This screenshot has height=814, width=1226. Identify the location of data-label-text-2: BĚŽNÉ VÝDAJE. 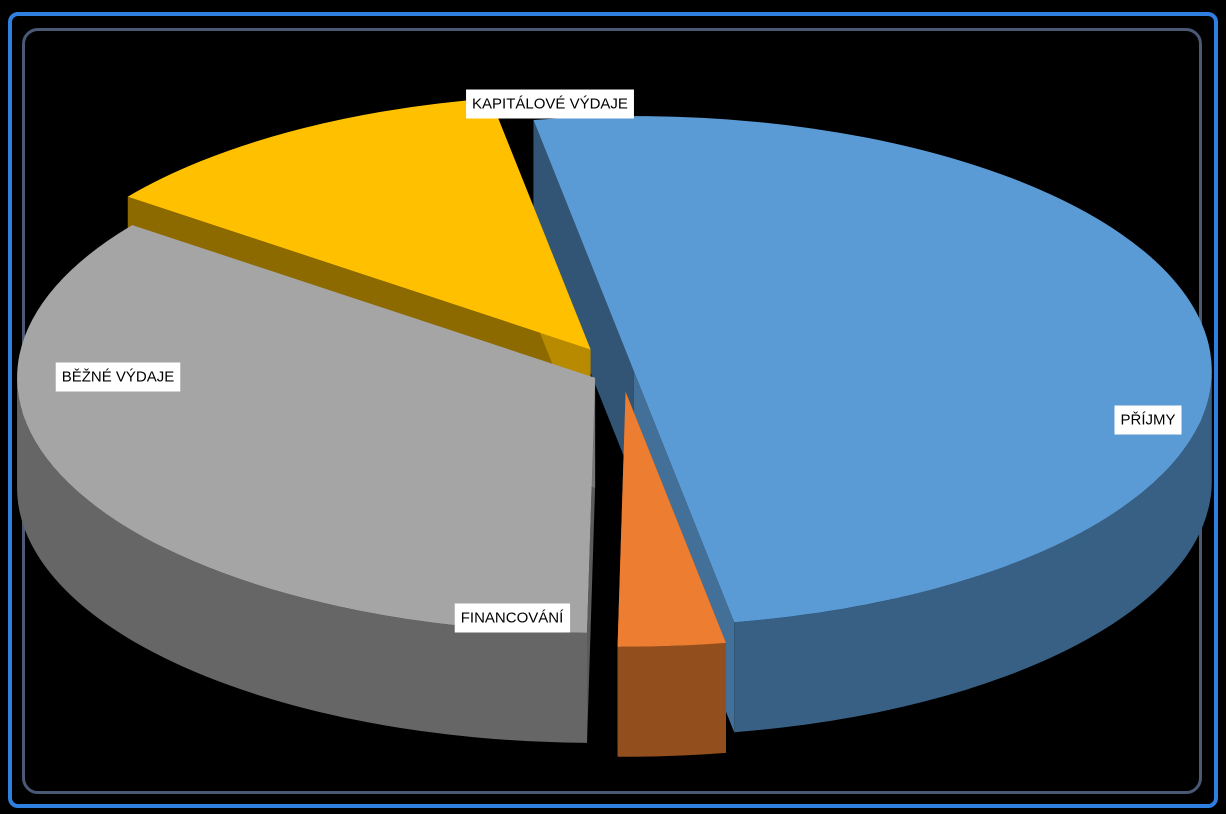
(118, 377).